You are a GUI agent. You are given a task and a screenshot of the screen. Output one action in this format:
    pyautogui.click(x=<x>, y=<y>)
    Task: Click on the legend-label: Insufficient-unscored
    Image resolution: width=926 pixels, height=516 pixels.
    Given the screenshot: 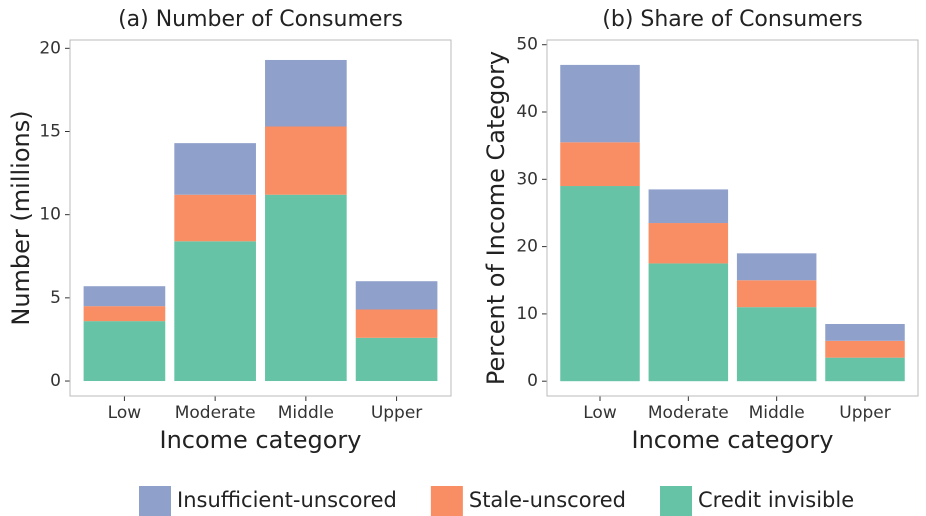 What is the action you would take?
    pyautogui.click(x=287, y=500)
    